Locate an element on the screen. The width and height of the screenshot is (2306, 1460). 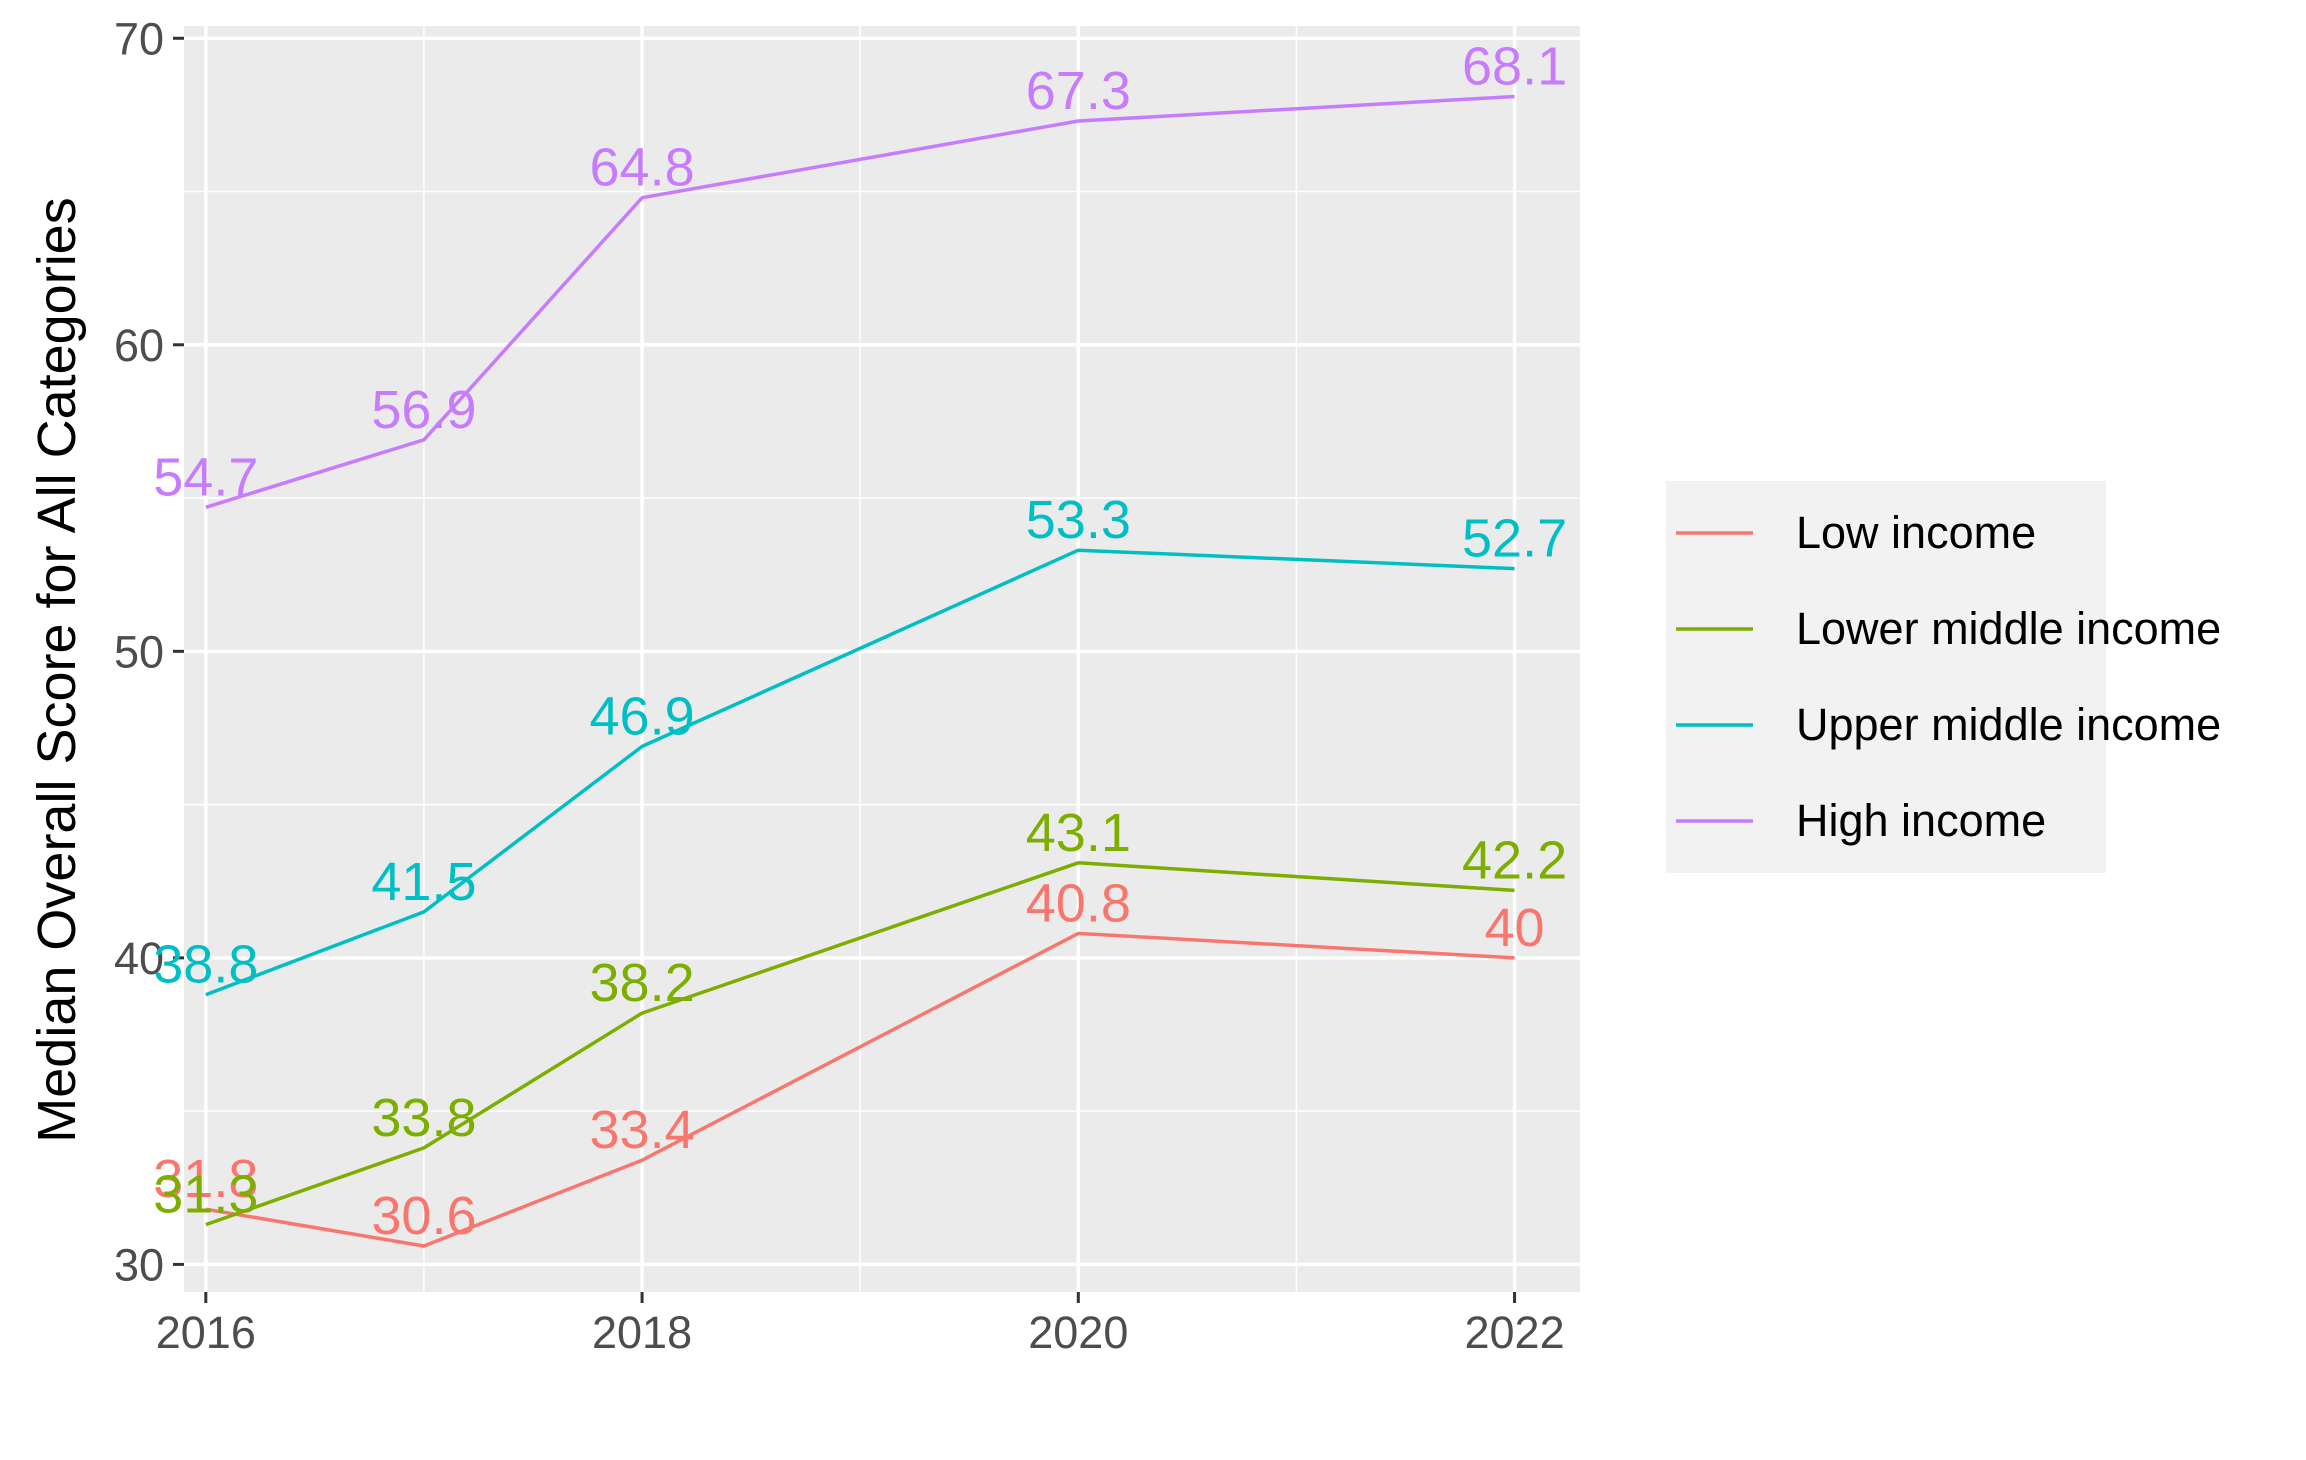
data-label: 33.8 is located at coordinates (423, 1118).